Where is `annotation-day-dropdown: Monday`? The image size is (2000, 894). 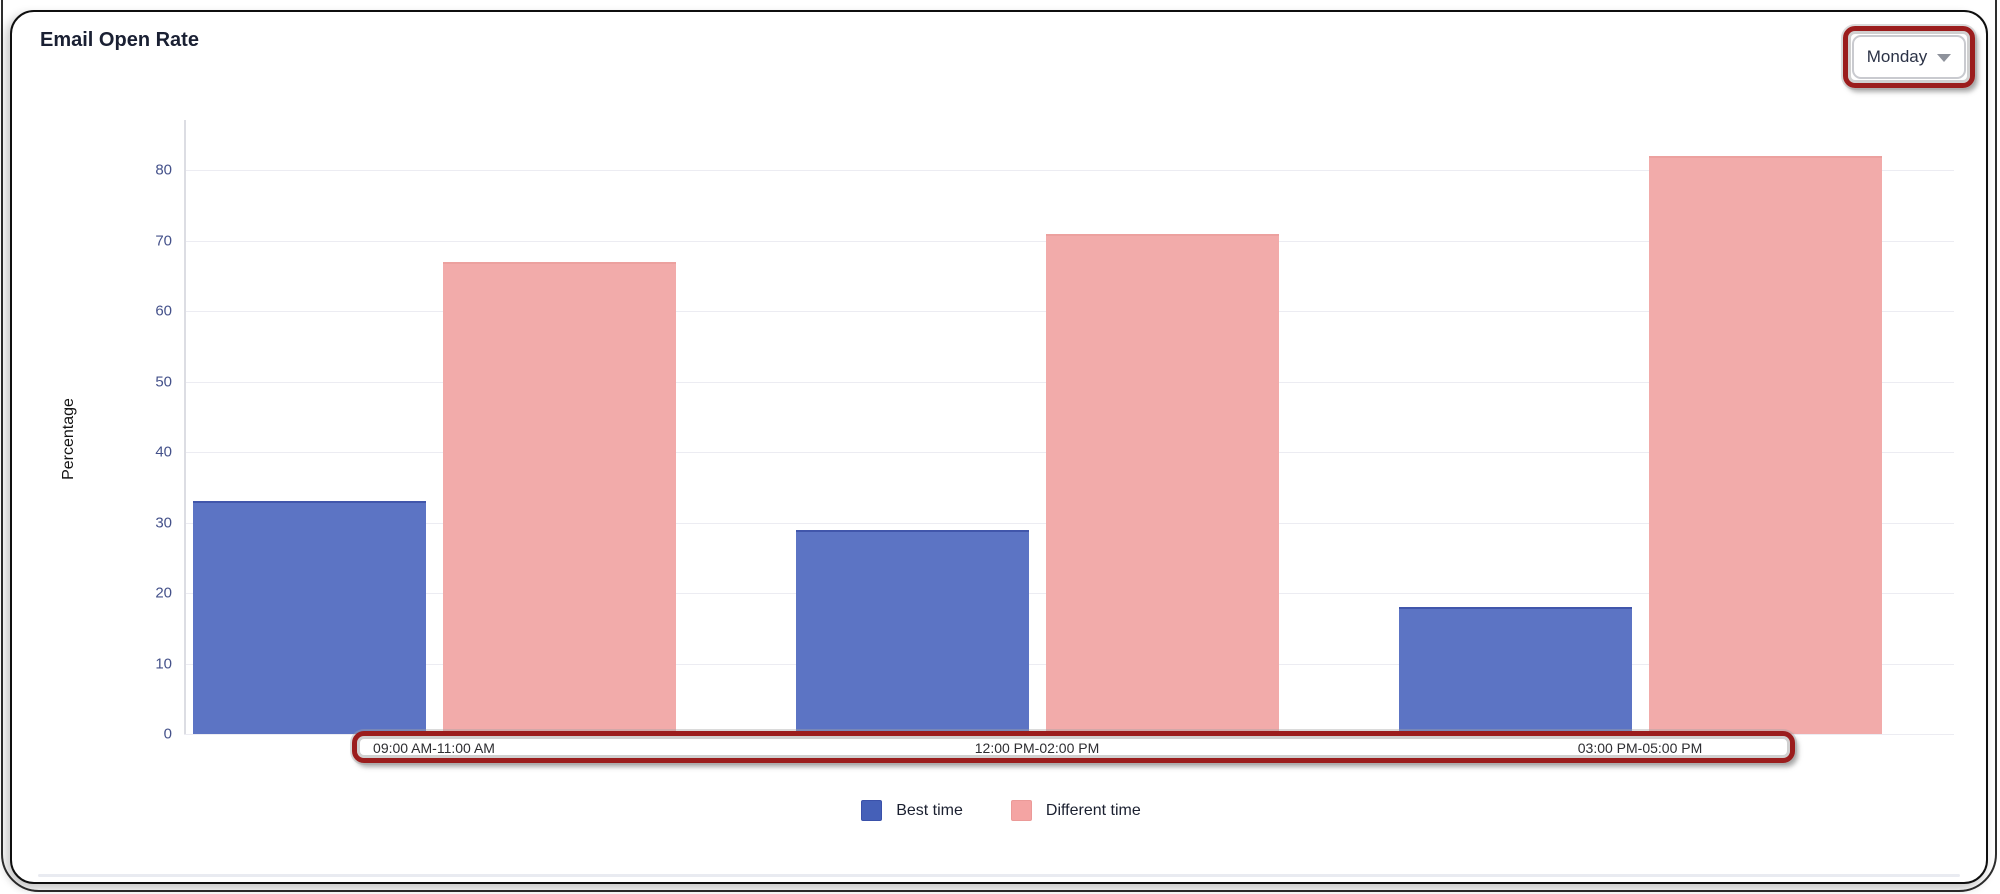
annotation-day-dropdown: Monday is located at coordinates (1909, 57).